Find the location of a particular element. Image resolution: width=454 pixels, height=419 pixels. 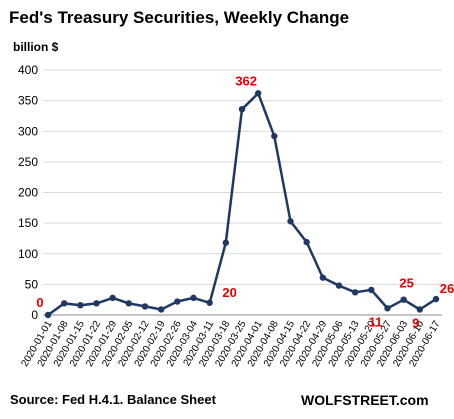

y-tick-label: 100 is located at coordinates (28, 254).